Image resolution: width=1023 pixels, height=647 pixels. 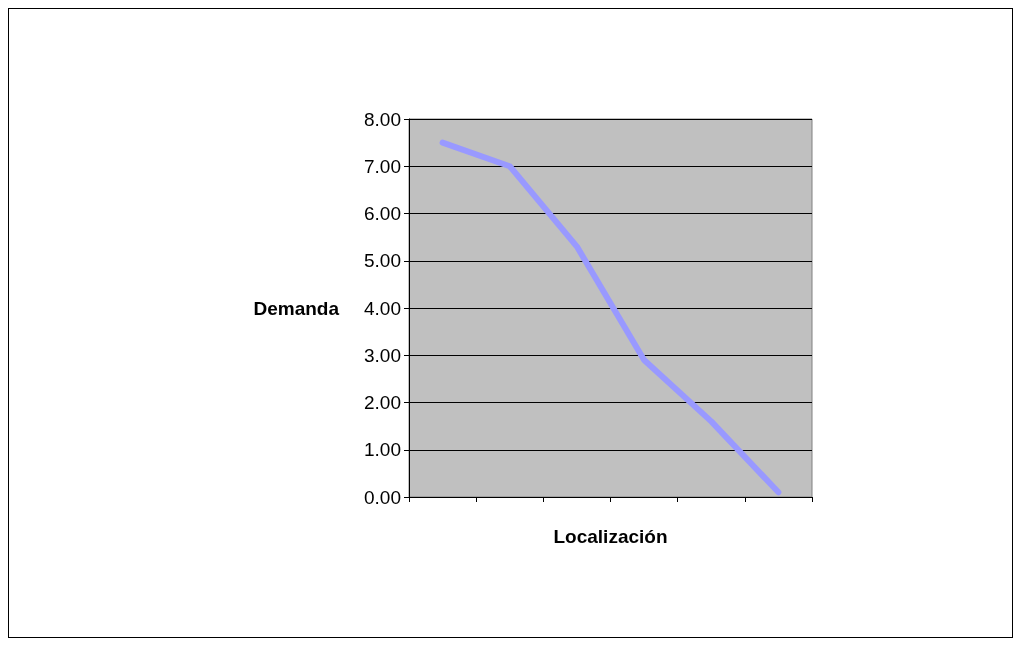 What do you see at coordinates (382, 213) in the screenshot?
I see `y-tick-label: 6.00` at bounding box center [382, 213].